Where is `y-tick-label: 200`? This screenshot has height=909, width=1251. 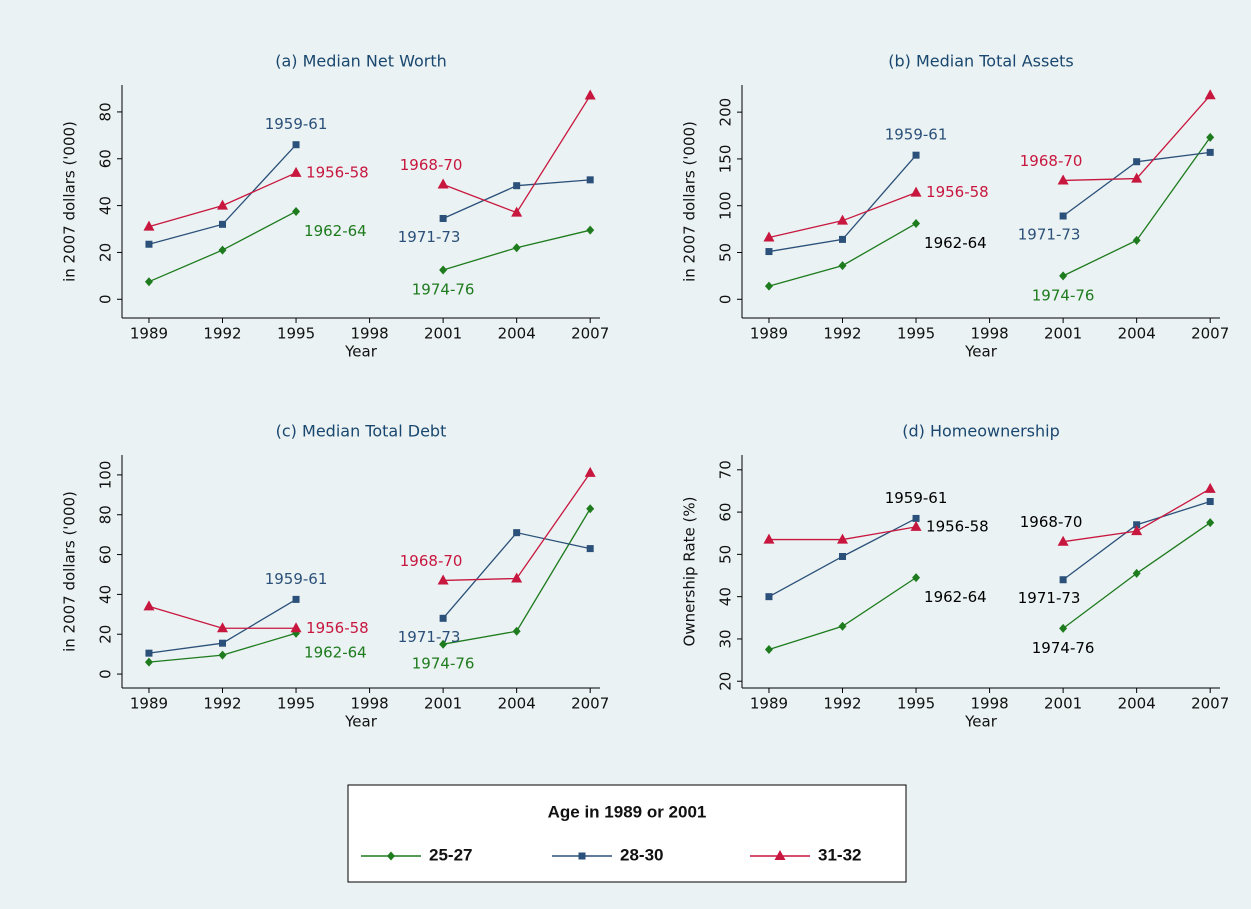 y-tick-label: 200 is located at coordinates (726, 112).